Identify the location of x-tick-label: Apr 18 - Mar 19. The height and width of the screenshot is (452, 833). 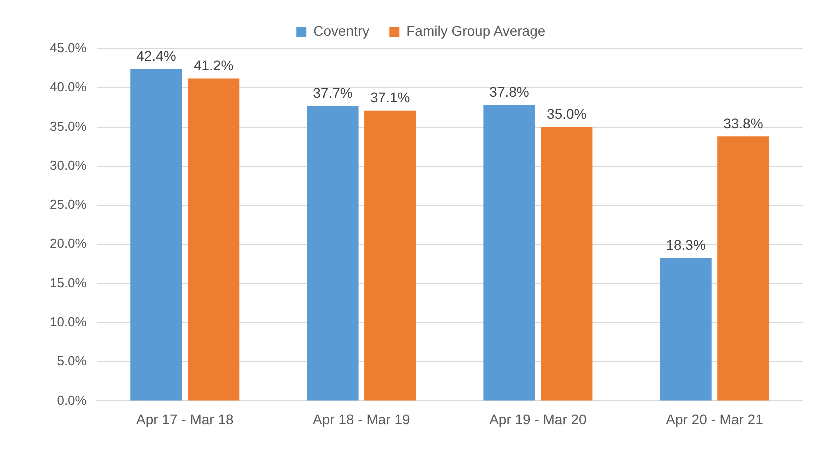
(362, 419).